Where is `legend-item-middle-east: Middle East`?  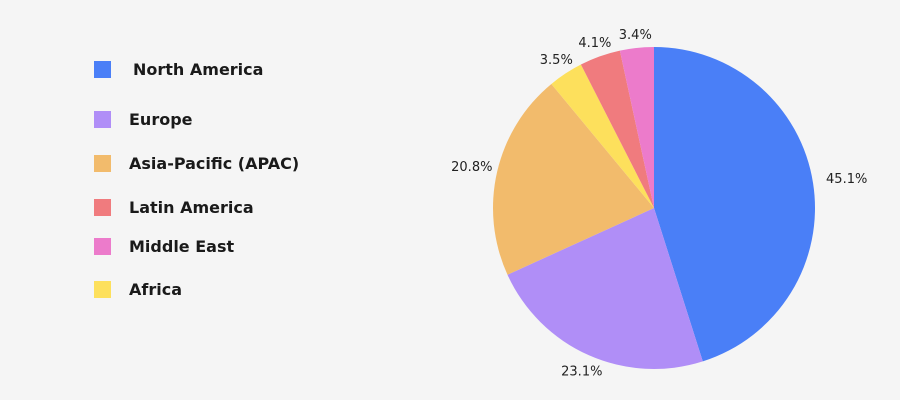 legend-item-middle-east: Middle East is located at coordinates (164, 246).